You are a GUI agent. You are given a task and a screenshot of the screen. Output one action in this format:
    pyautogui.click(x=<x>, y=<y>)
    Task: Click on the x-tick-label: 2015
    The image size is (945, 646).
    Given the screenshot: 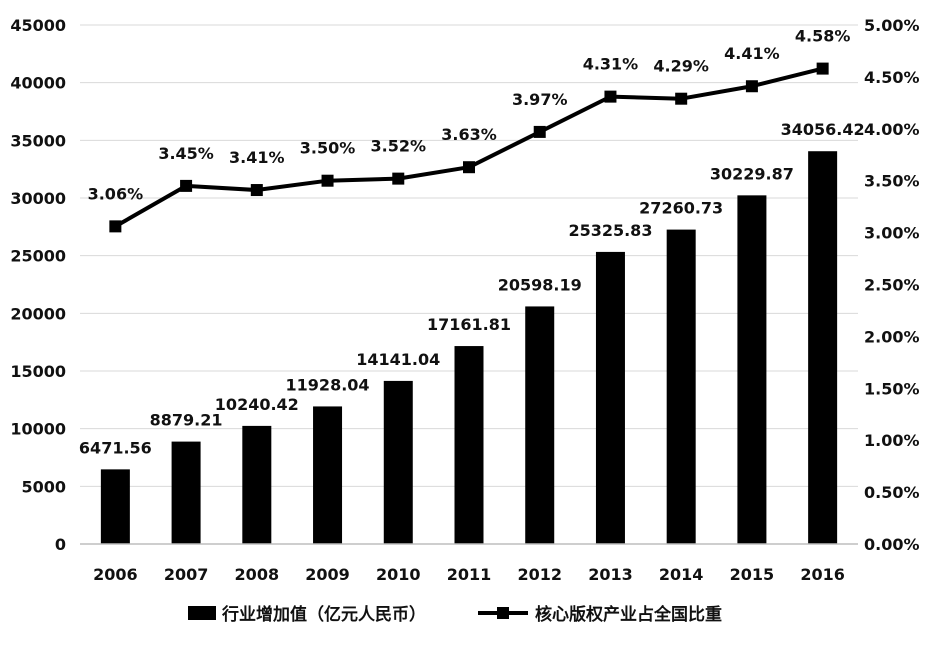 What is the action you would take?
    pyautogui.click(x=752, y=574)
    